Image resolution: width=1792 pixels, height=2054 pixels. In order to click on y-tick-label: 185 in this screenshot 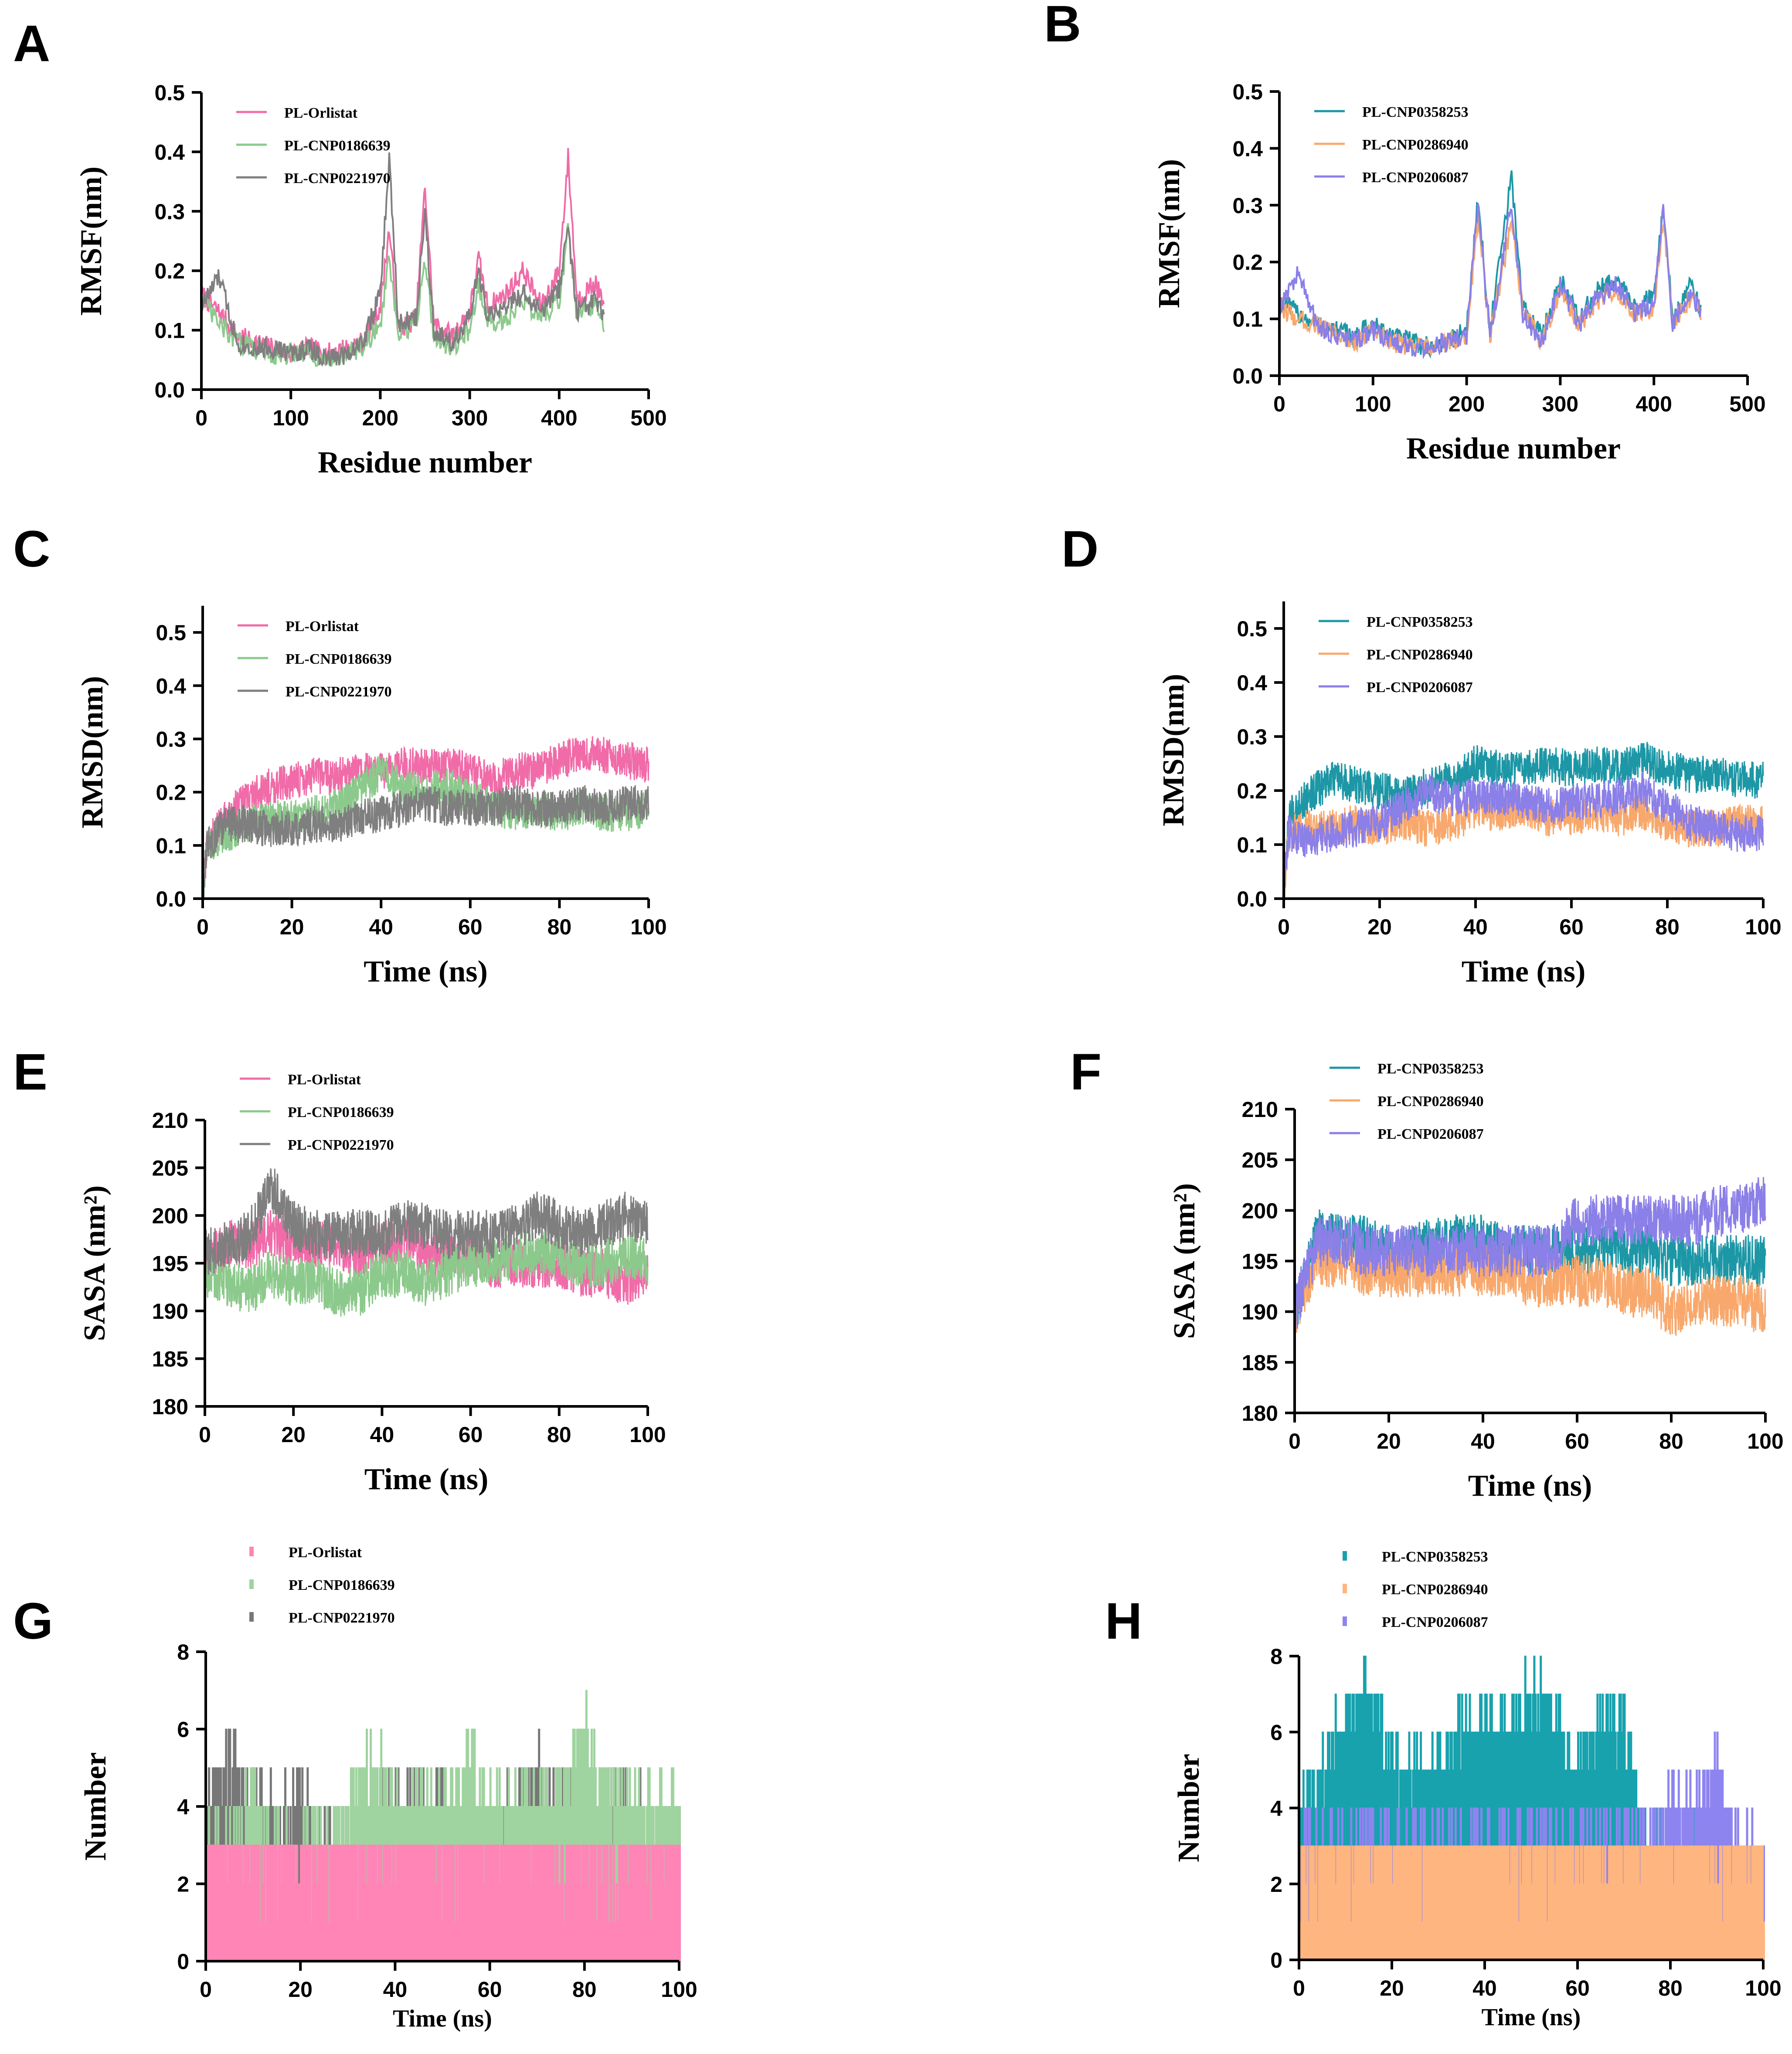, I will do `click(170, 1359)`.